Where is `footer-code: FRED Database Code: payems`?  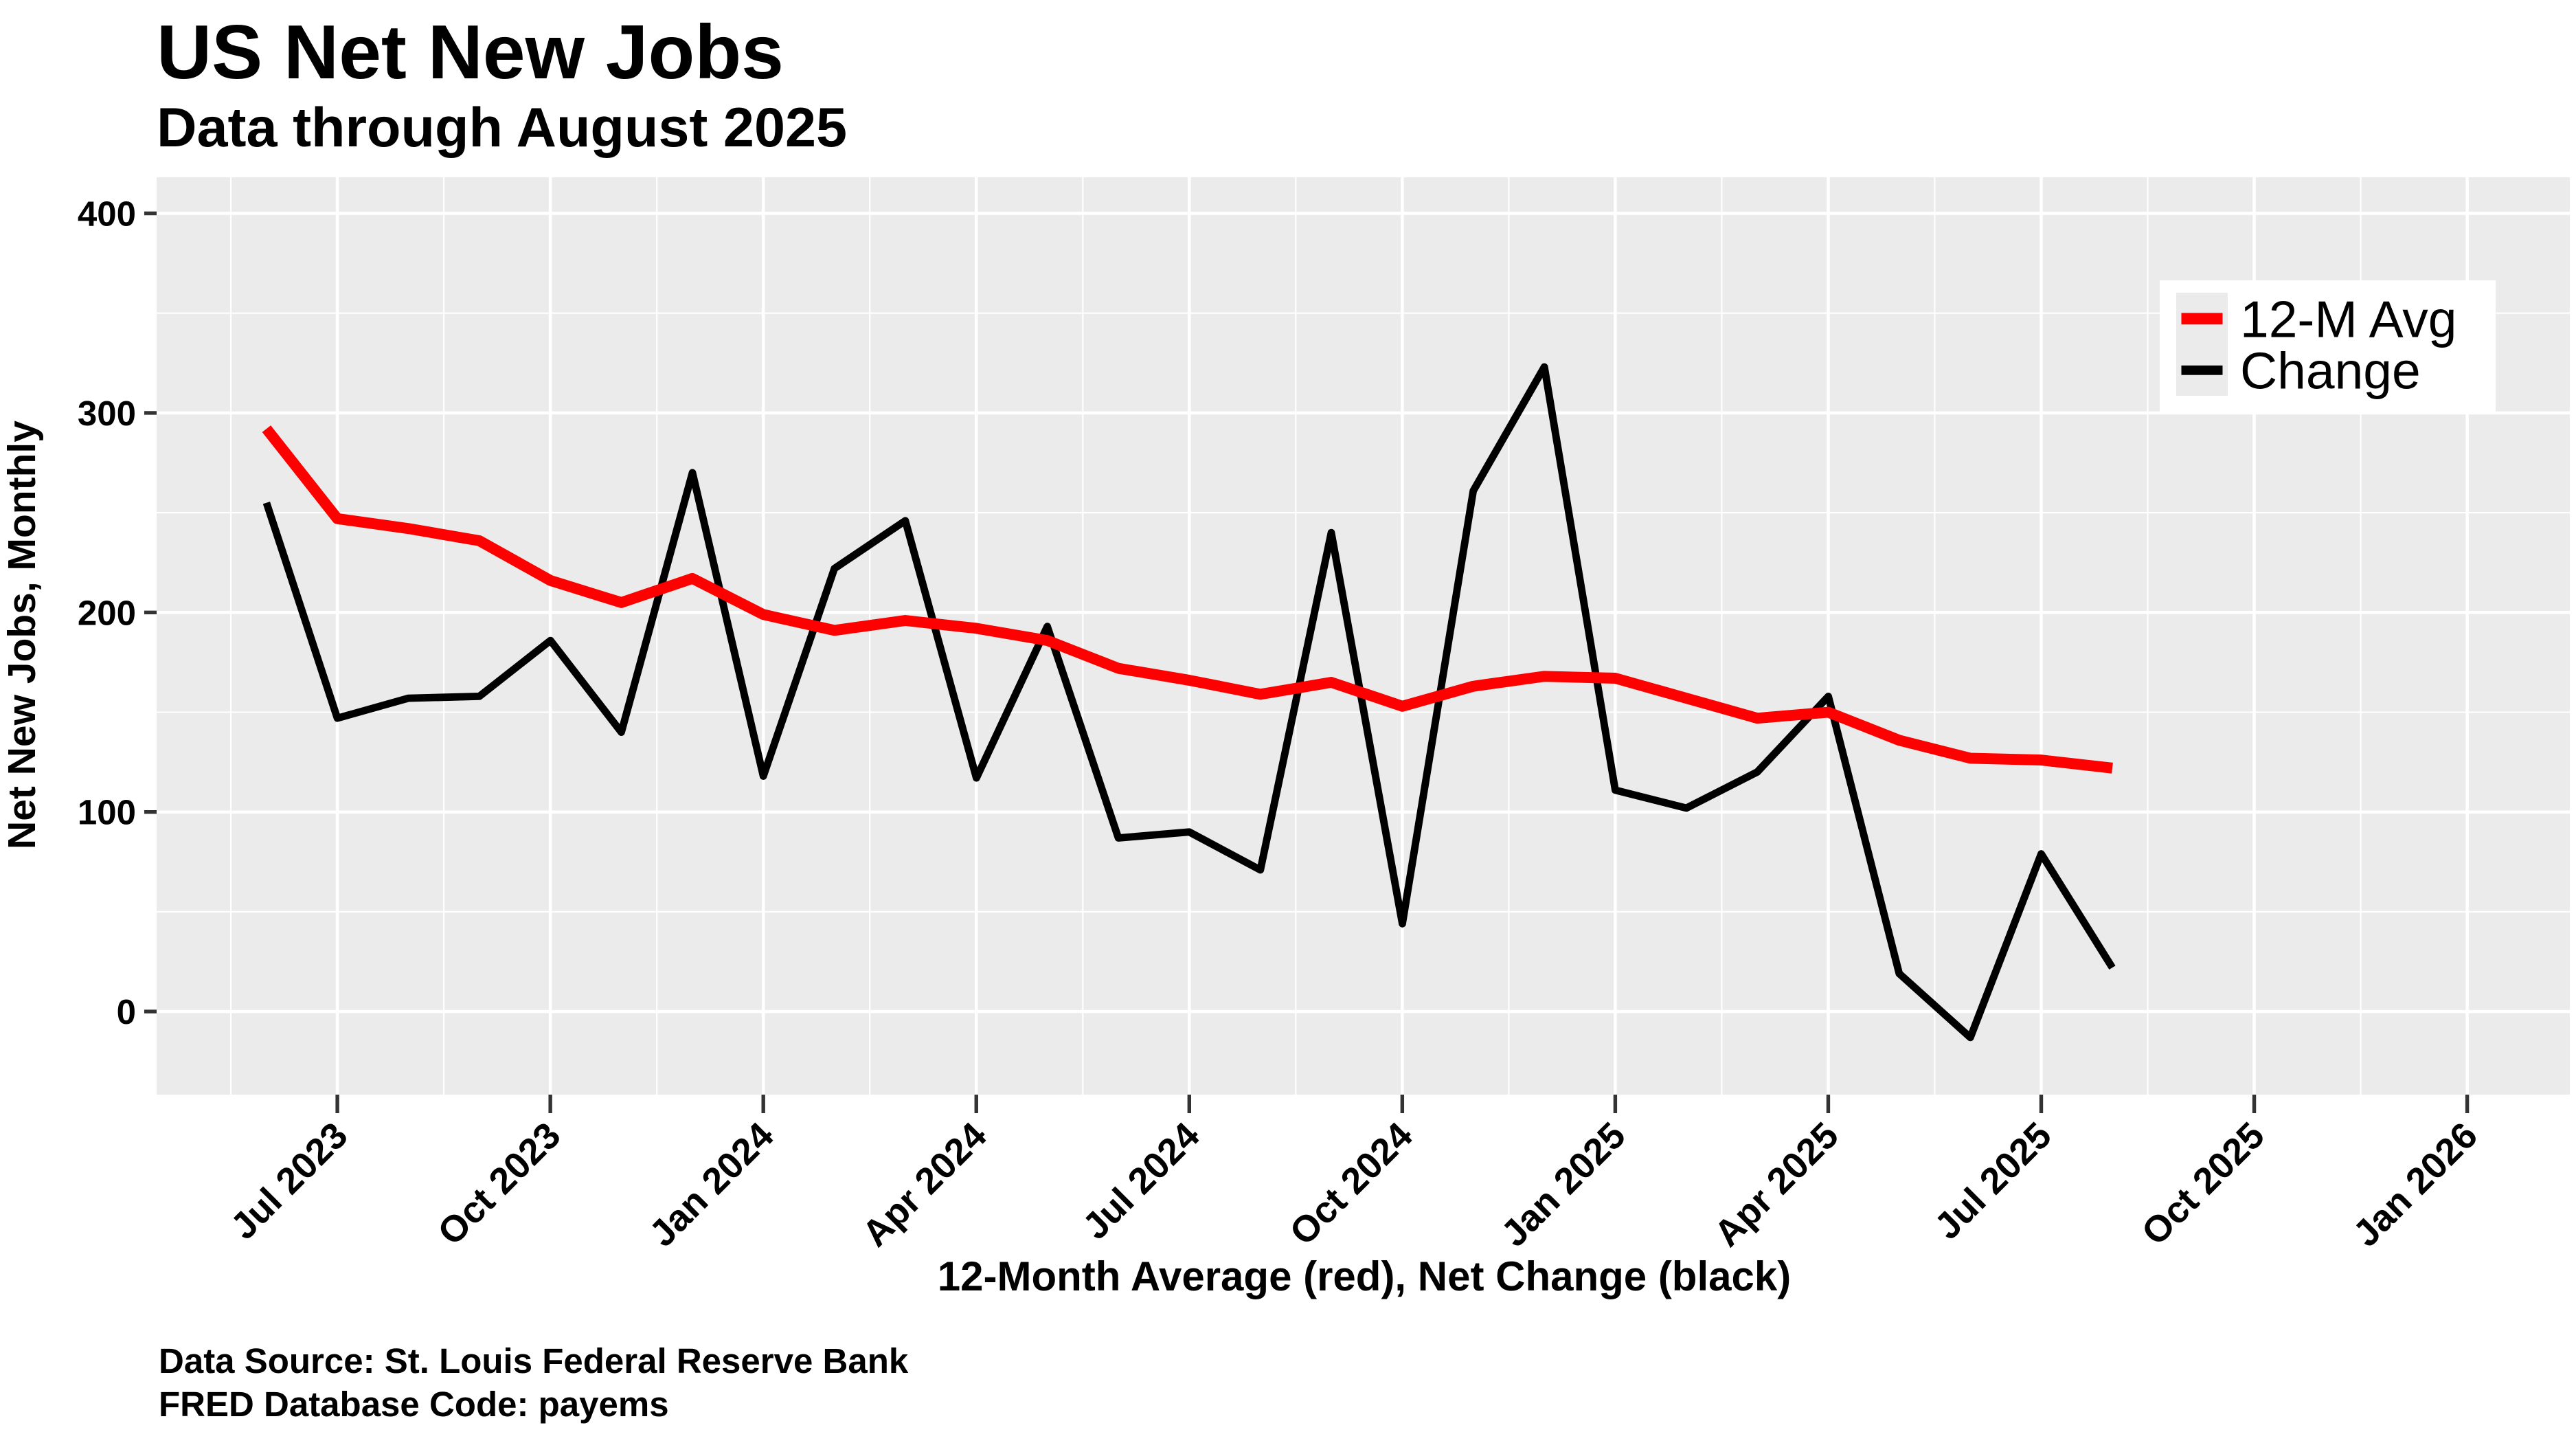
footer-code: FRED Database Code: payems is located at coordinates (414, 1405).